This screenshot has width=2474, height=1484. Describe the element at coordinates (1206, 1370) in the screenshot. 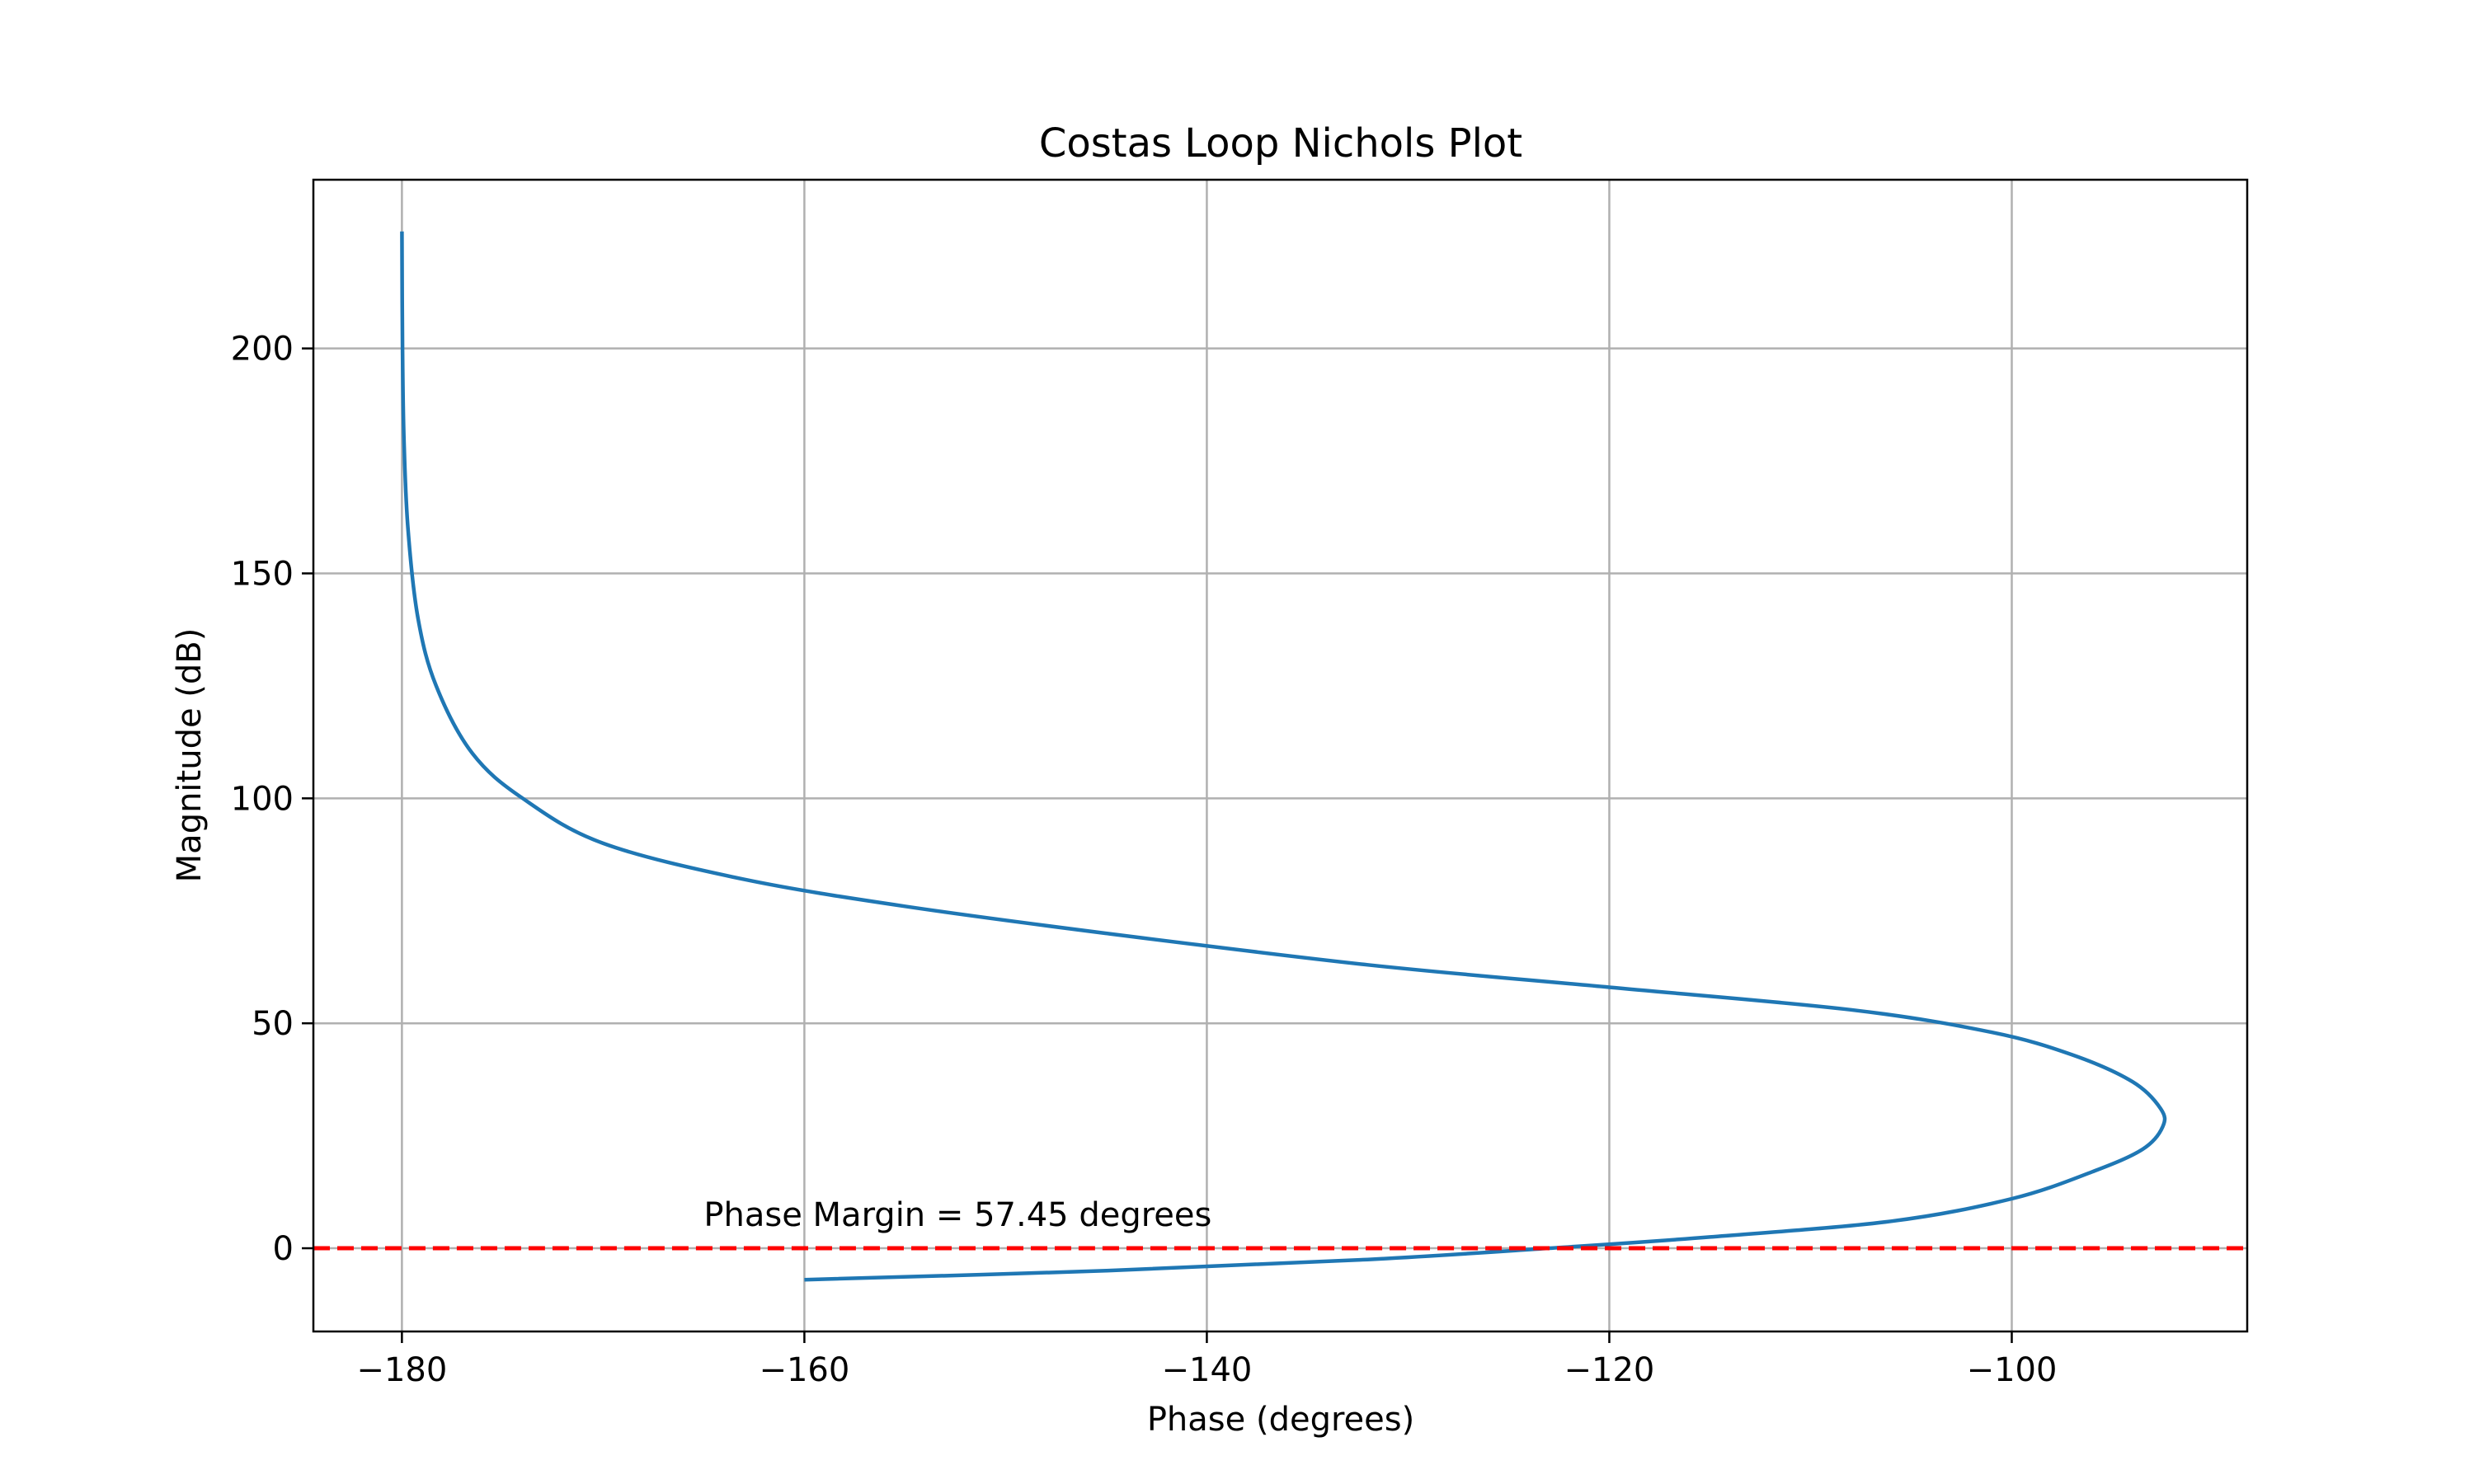

I see `x-tick-label: −140` at that location.